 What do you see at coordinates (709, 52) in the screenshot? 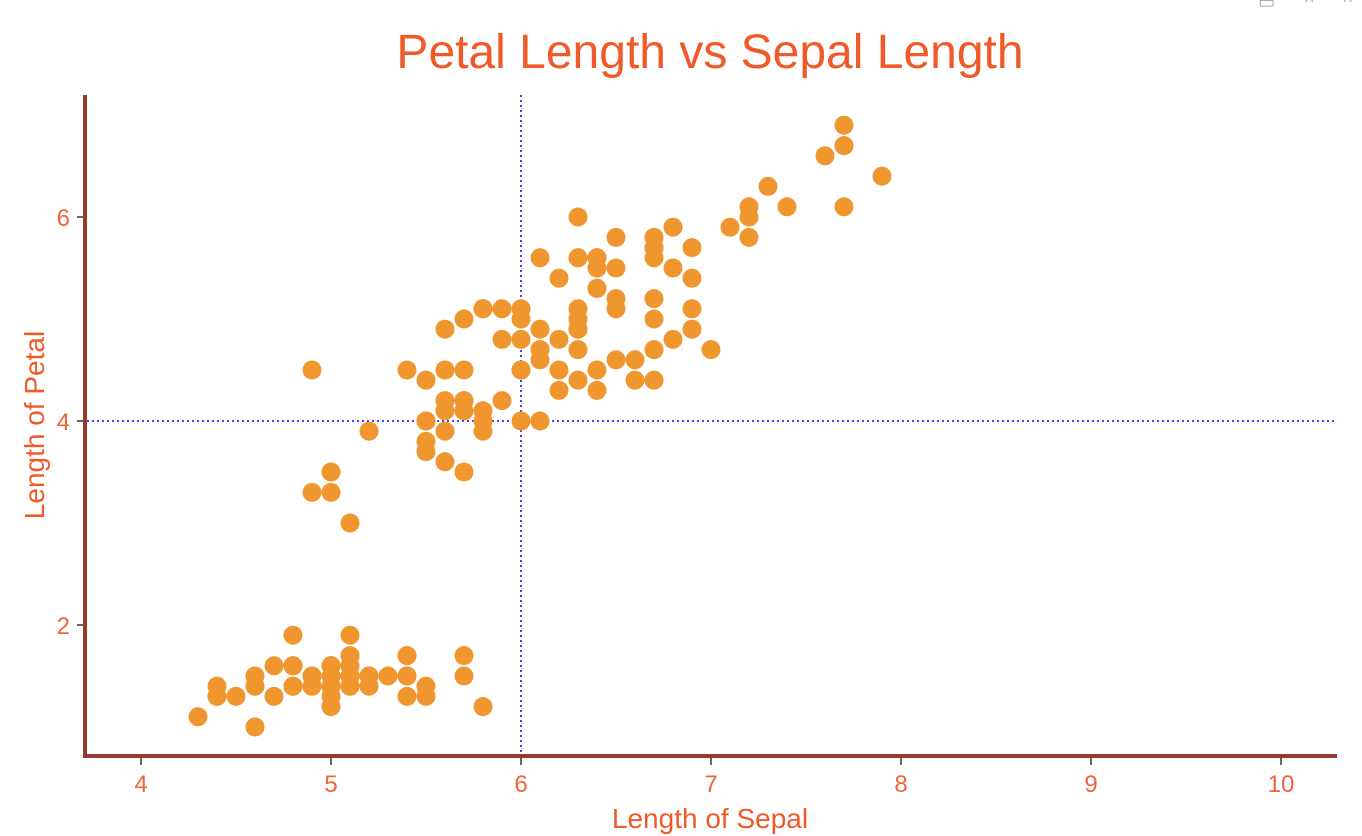
I see `chart-title: Petal Length vs Sepal Length` at bounding box center [709, 52].